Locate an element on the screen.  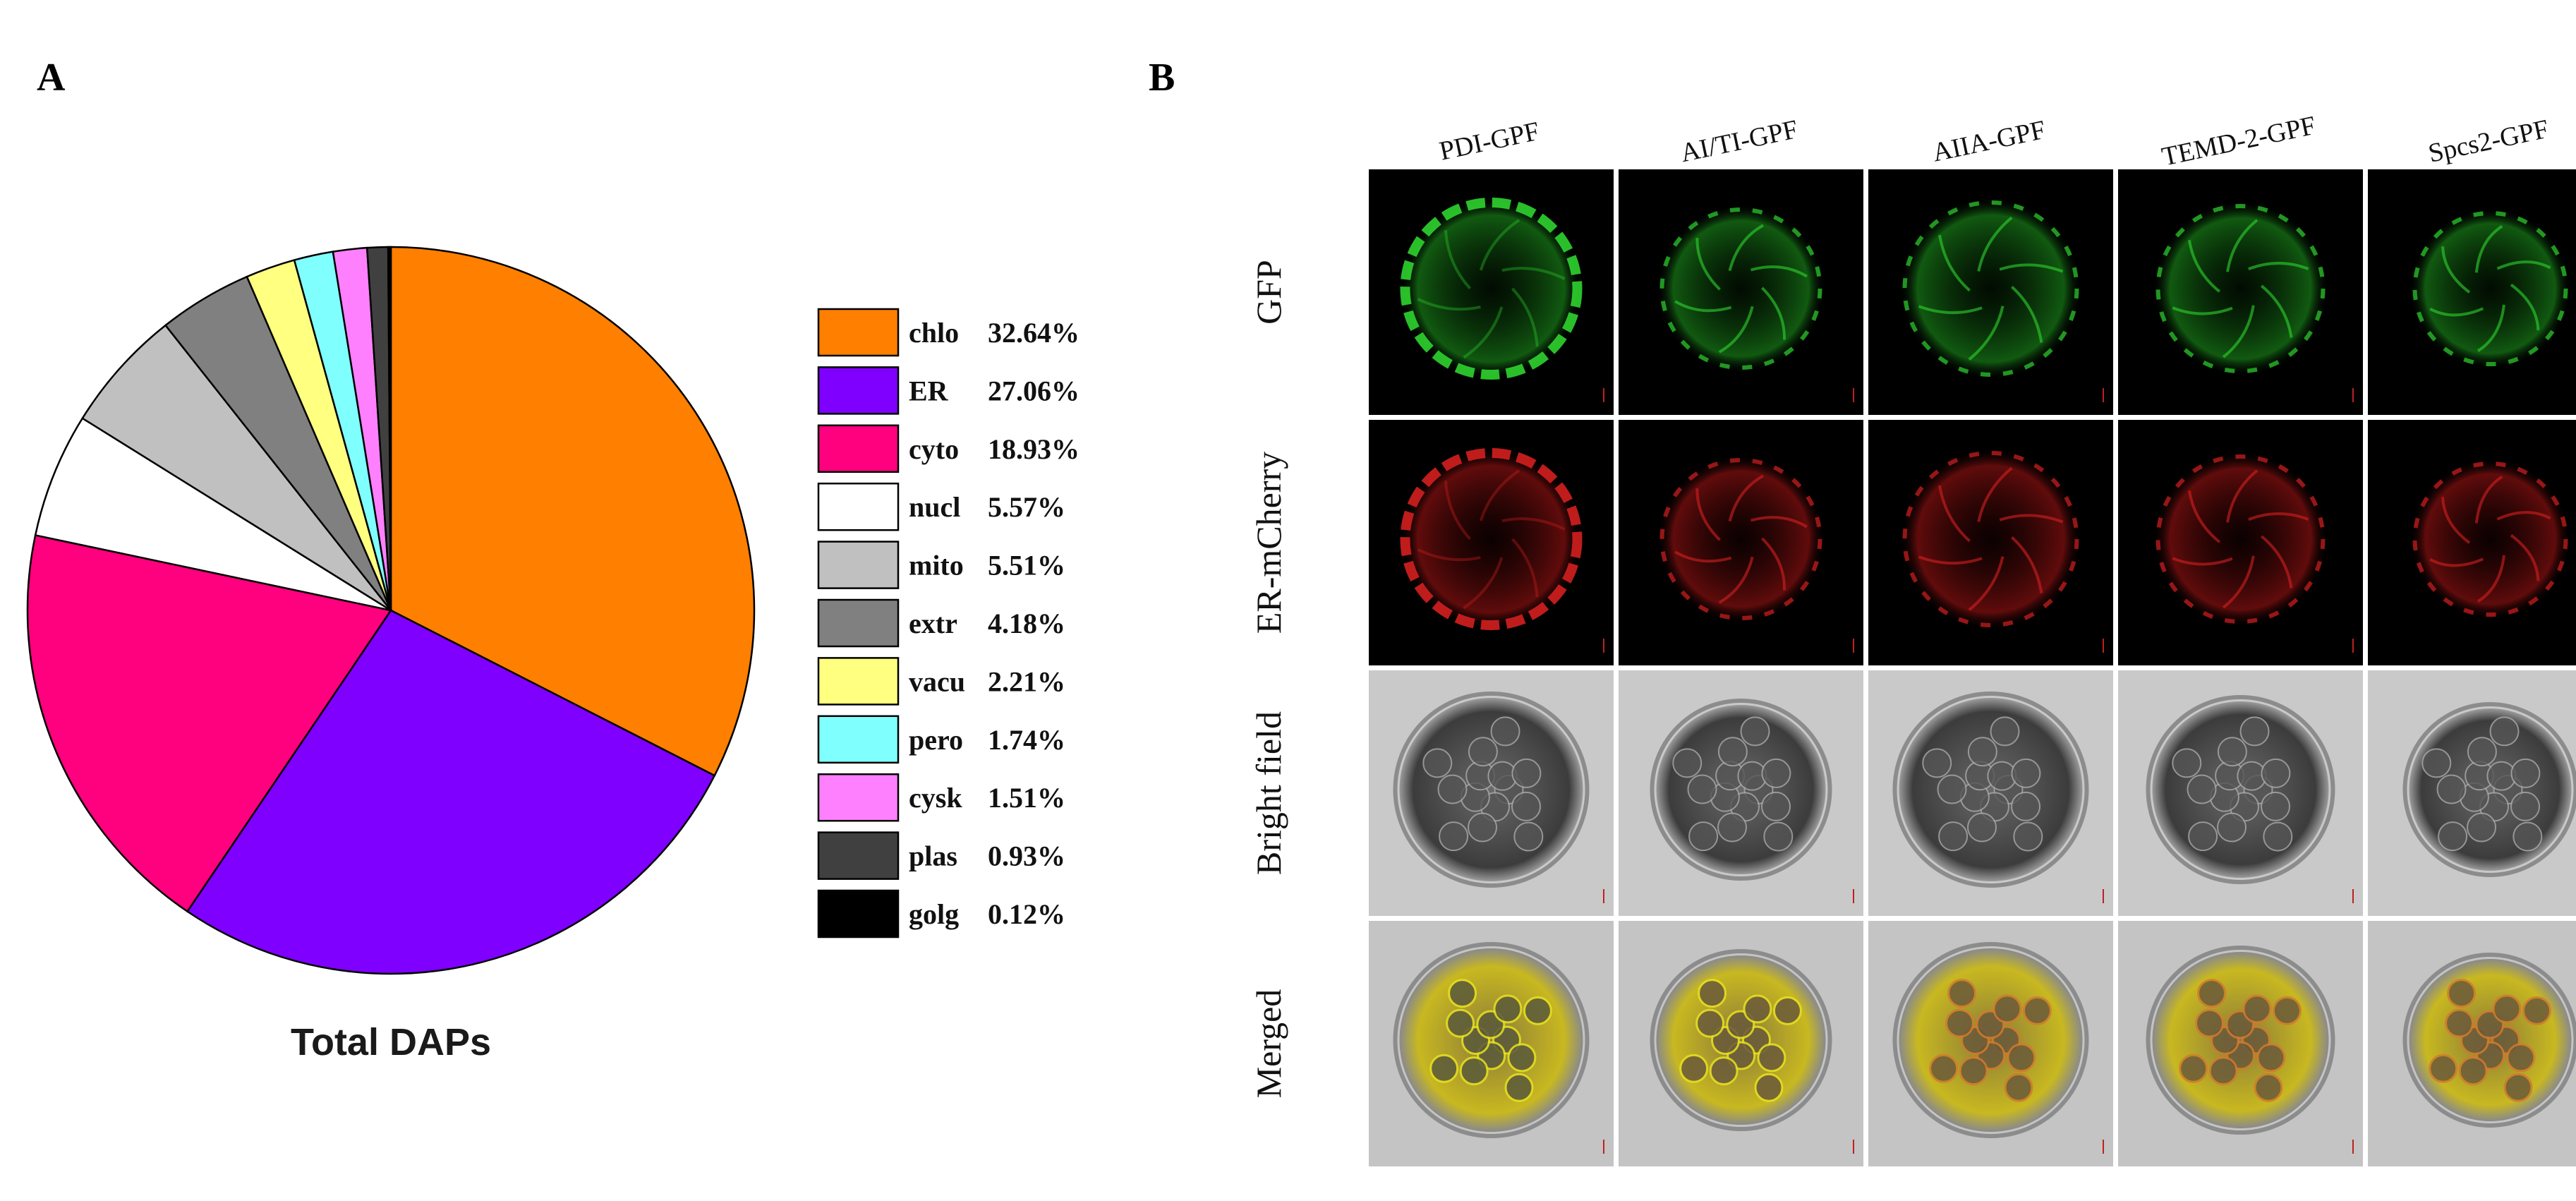
micrograph-r2-c4 is located at coordinates (2240, 542).